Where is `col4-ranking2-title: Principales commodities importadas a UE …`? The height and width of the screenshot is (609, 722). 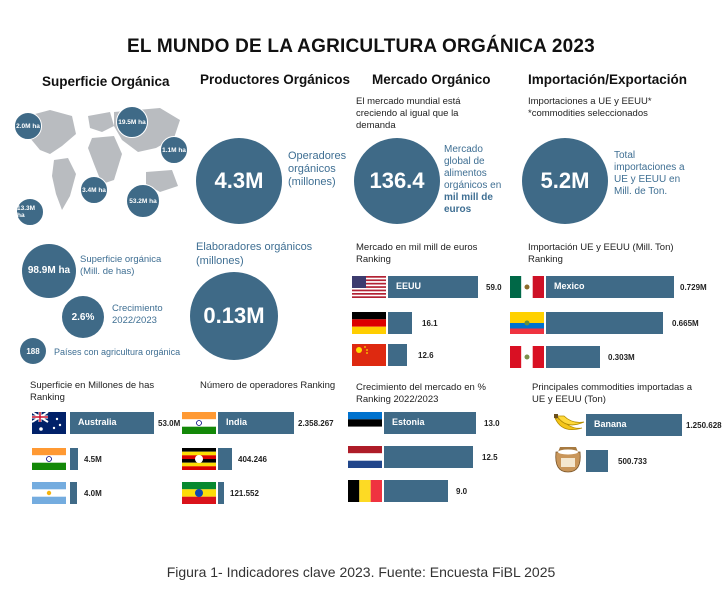 col4-ranking2-title: Principales commodities importadas a UE … is located at coordinates (612, 393).